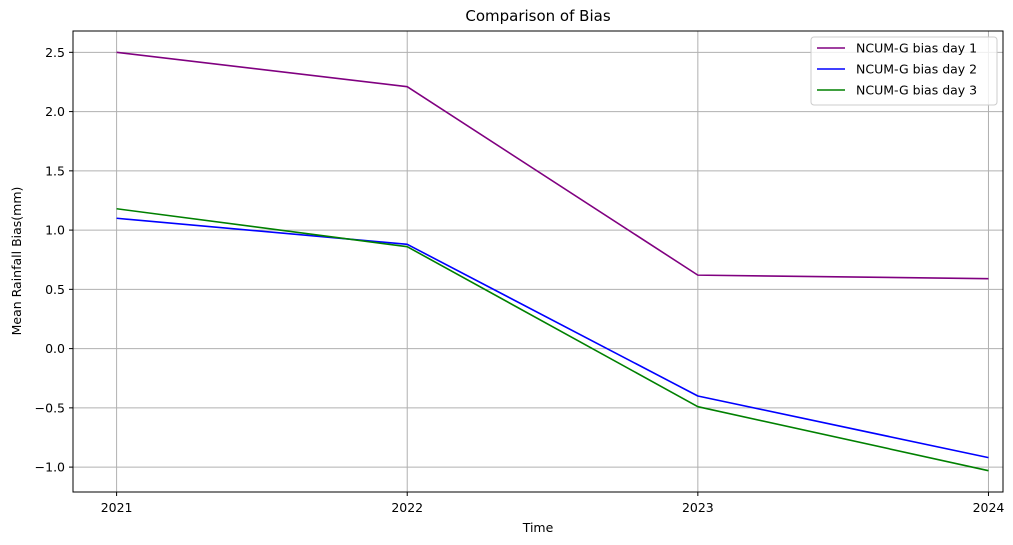  What do you see at coordinates (916, 90) in the screenshot?
I see `legend-label-day-3: NCUM-G bias day 3` at bounding box center [916, 90].